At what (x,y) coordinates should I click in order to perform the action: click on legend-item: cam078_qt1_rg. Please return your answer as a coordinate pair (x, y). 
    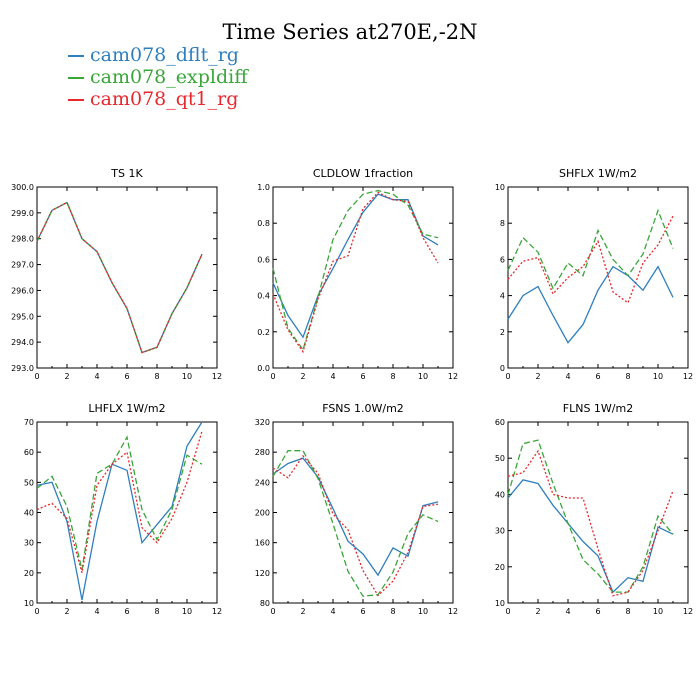
    Looking at the image, I should click on (158, 99).